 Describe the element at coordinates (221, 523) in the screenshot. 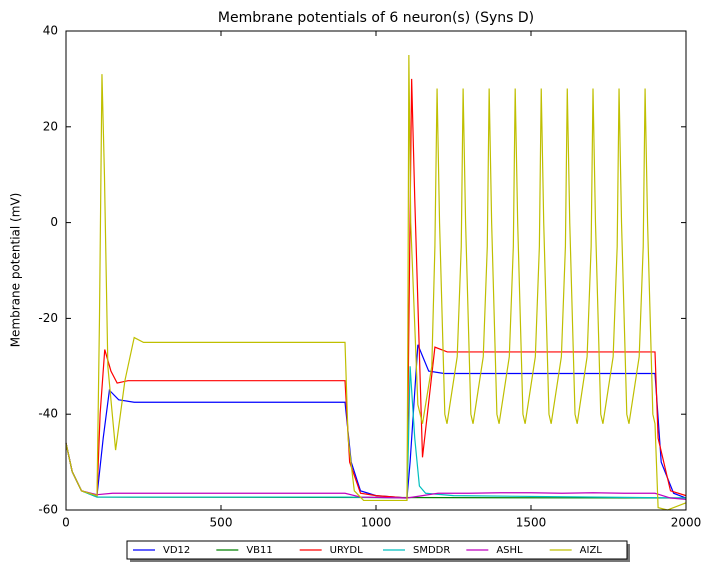

I see `x-tick-label: 500` at that location.